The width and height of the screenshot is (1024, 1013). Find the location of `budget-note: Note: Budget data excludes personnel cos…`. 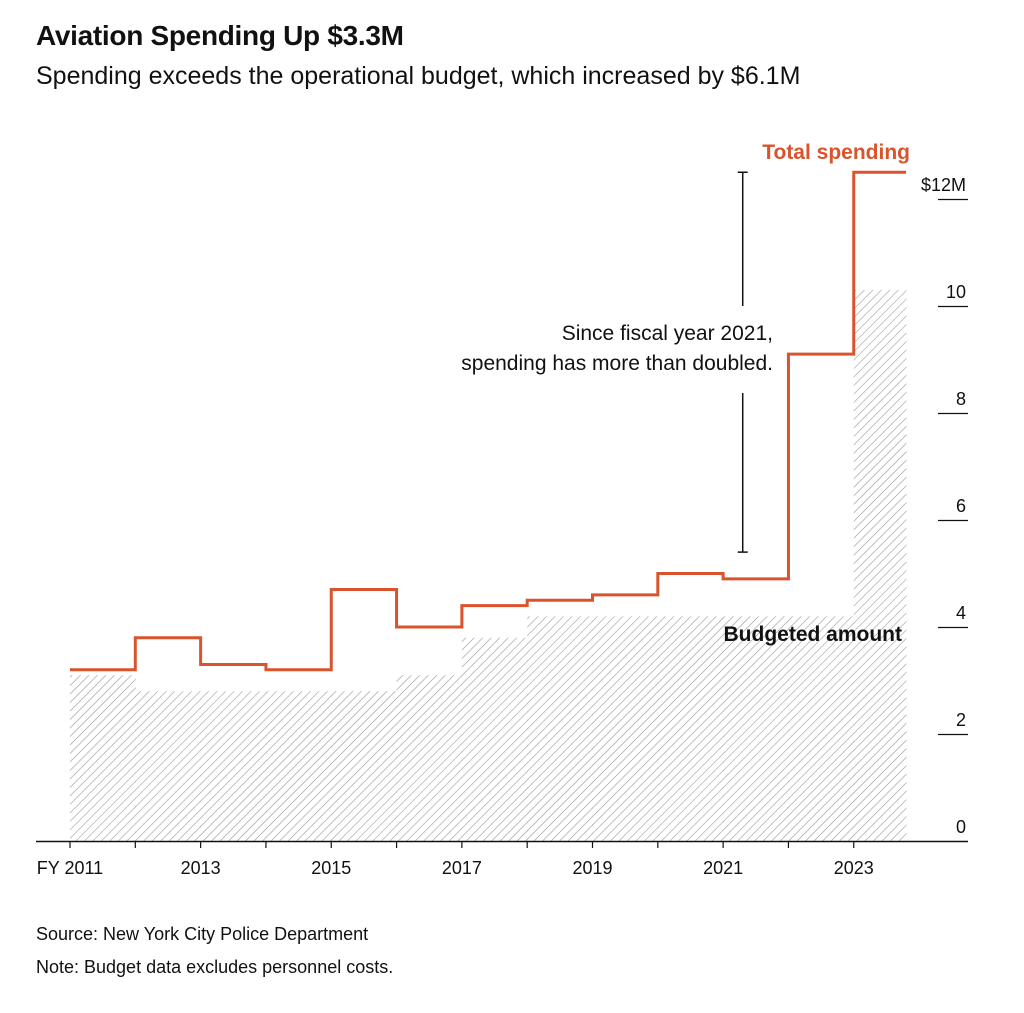

budget-note: Note: Budget data excludes personnel cos… is located at coordinates (215, 967).